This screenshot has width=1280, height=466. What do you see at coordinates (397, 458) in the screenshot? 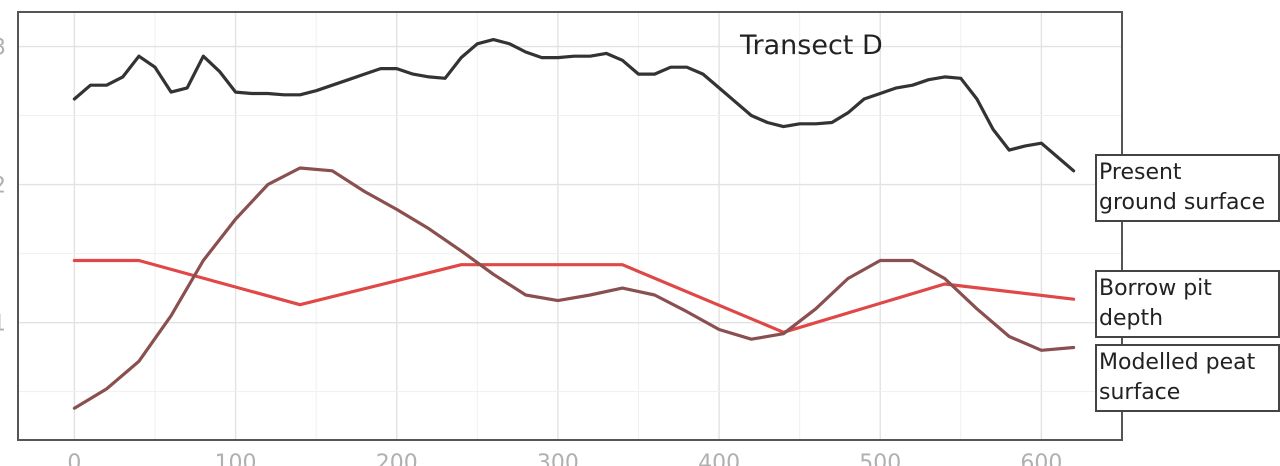
I see `x-tick-label: 200` at bounding box center [397, 458].